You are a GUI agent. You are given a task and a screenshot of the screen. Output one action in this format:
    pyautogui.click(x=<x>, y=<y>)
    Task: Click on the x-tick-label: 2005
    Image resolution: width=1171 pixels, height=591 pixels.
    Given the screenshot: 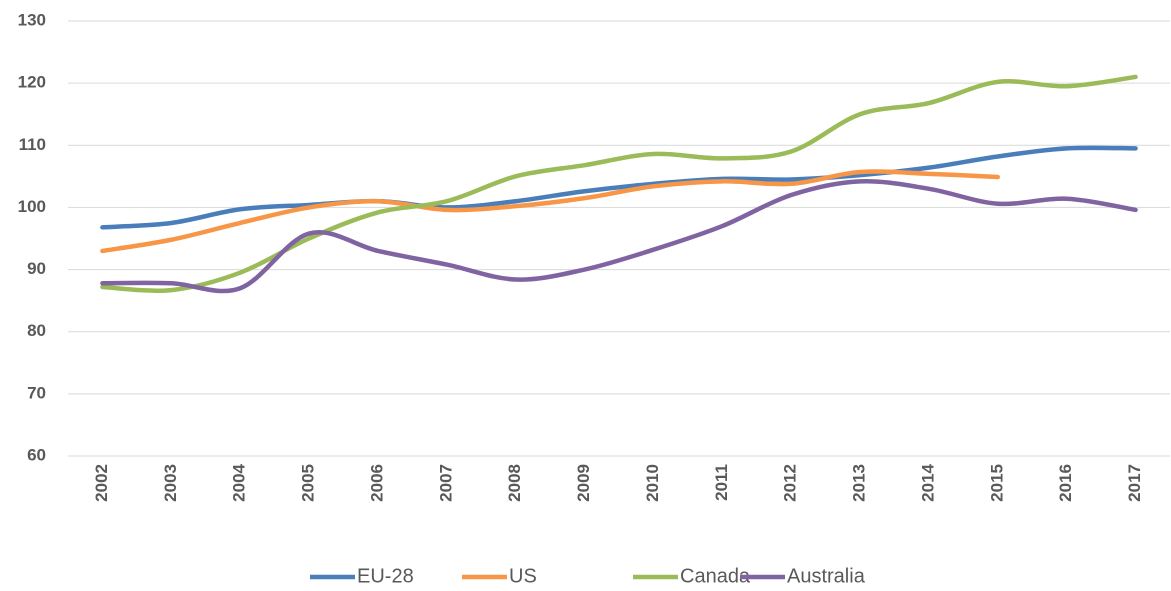 What is the action you would take?
    pyautogui.click(x=308, y=483)
    